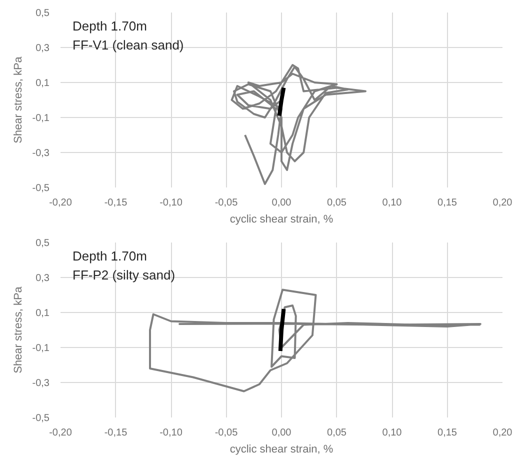  I want to click on annotation: FF-V1 (clean sand), so click(128, 45).